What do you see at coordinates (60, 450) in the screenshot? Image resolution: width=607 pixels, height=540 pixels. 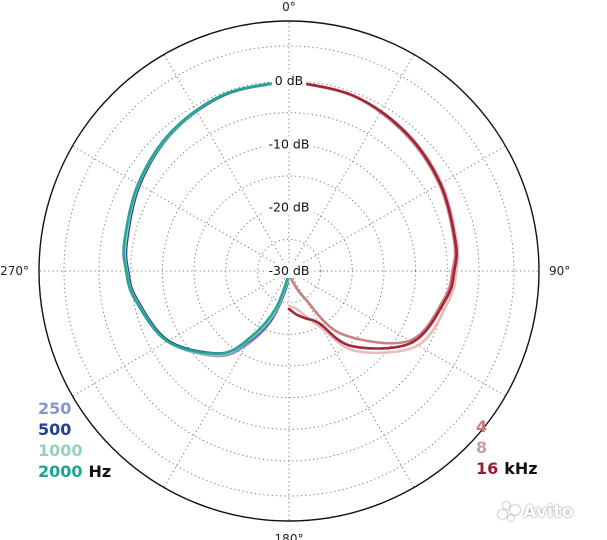 I see `legend-label-1000: 1000` at bounding box center [60, 450].